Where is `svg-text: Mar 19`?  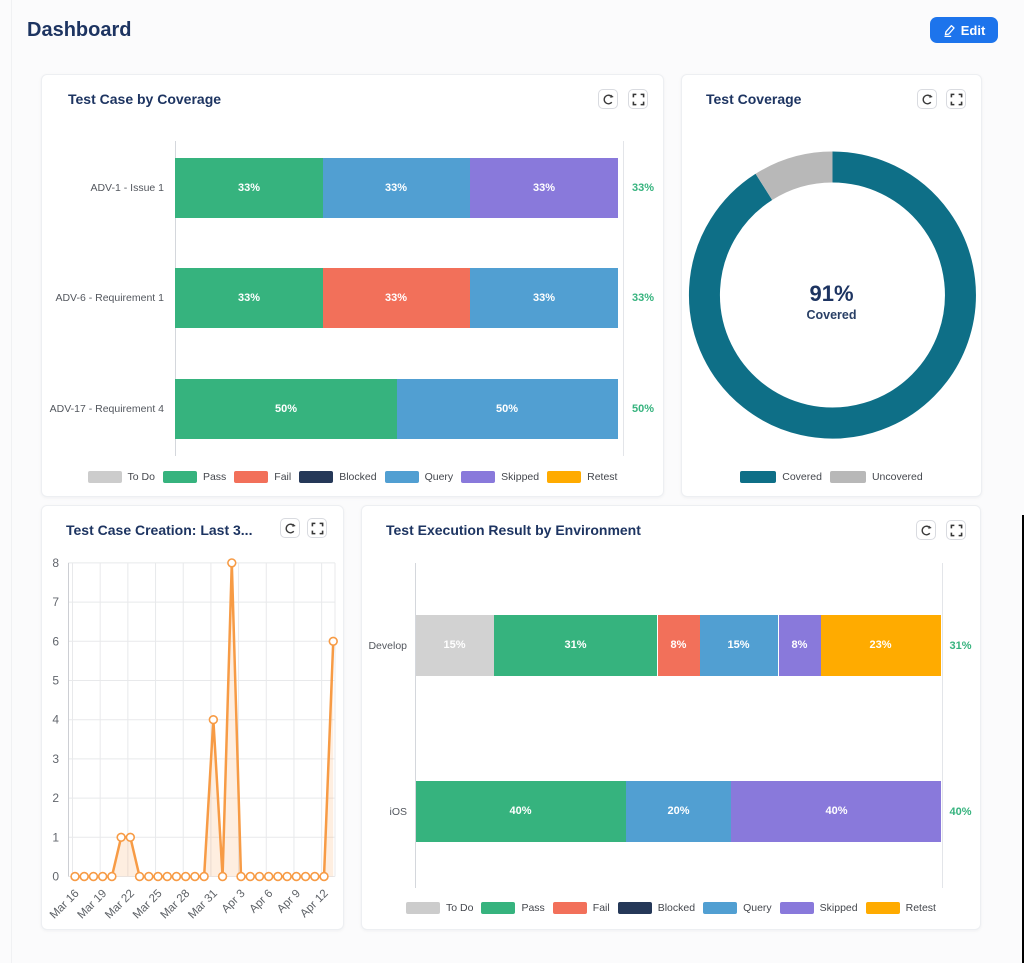 svg-text: Mar 19 is located at coordinates (93, 905).